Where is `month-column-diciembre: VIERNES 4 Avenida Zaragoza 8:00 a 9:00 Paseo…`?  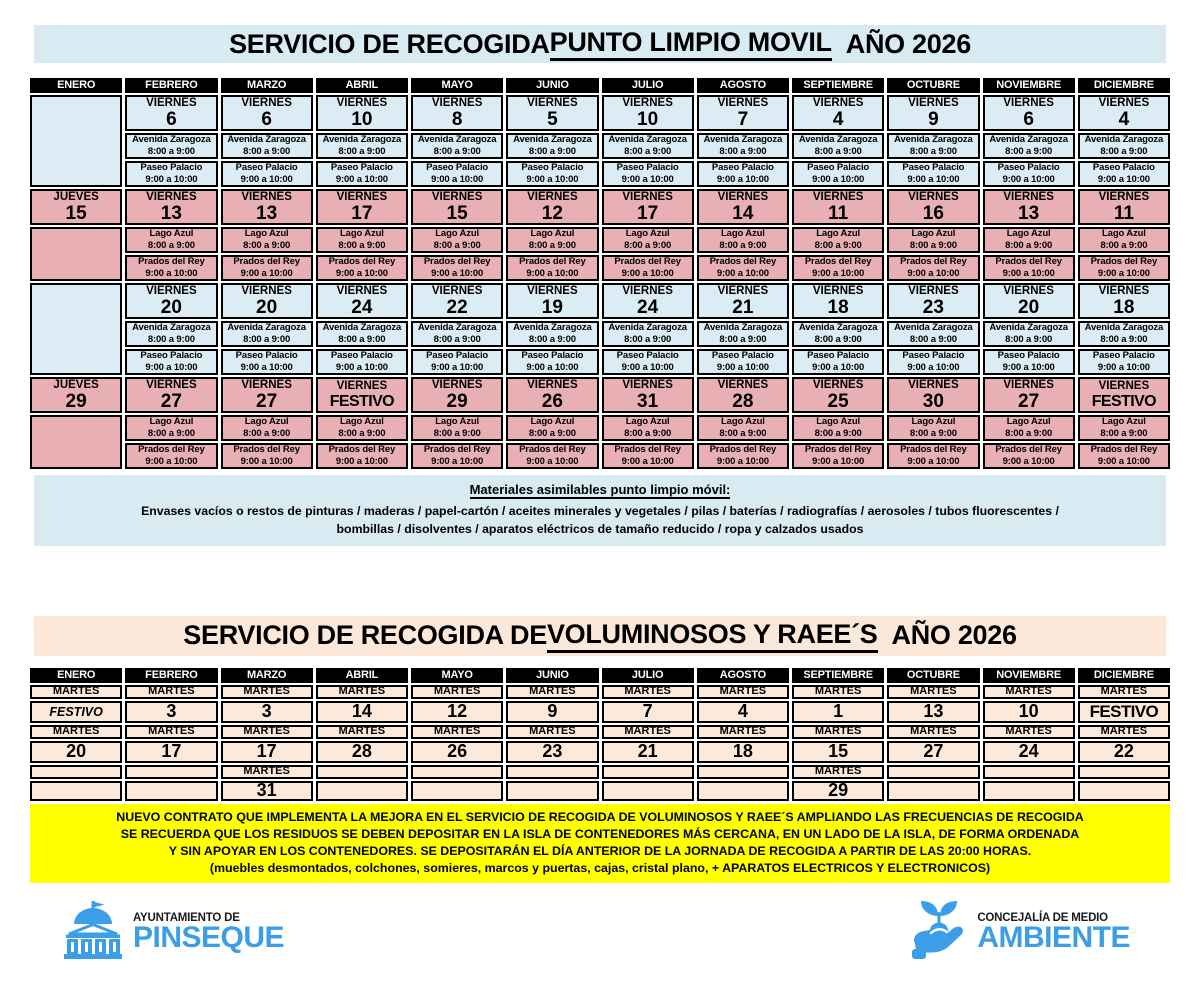
month-column-diciembre: VIERNES 4 Avenida Zaragoza 8:00 a 9:00 Paseo… is located at coordinates (1123, 282).